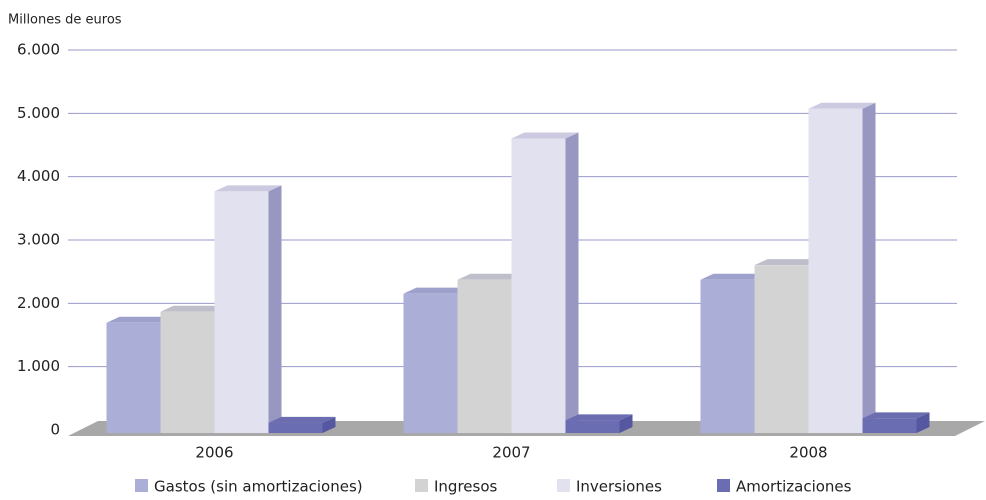 This screenshot has width=986, height=500. I want to click on y-tick-label: 6.000, so click(38, 50).